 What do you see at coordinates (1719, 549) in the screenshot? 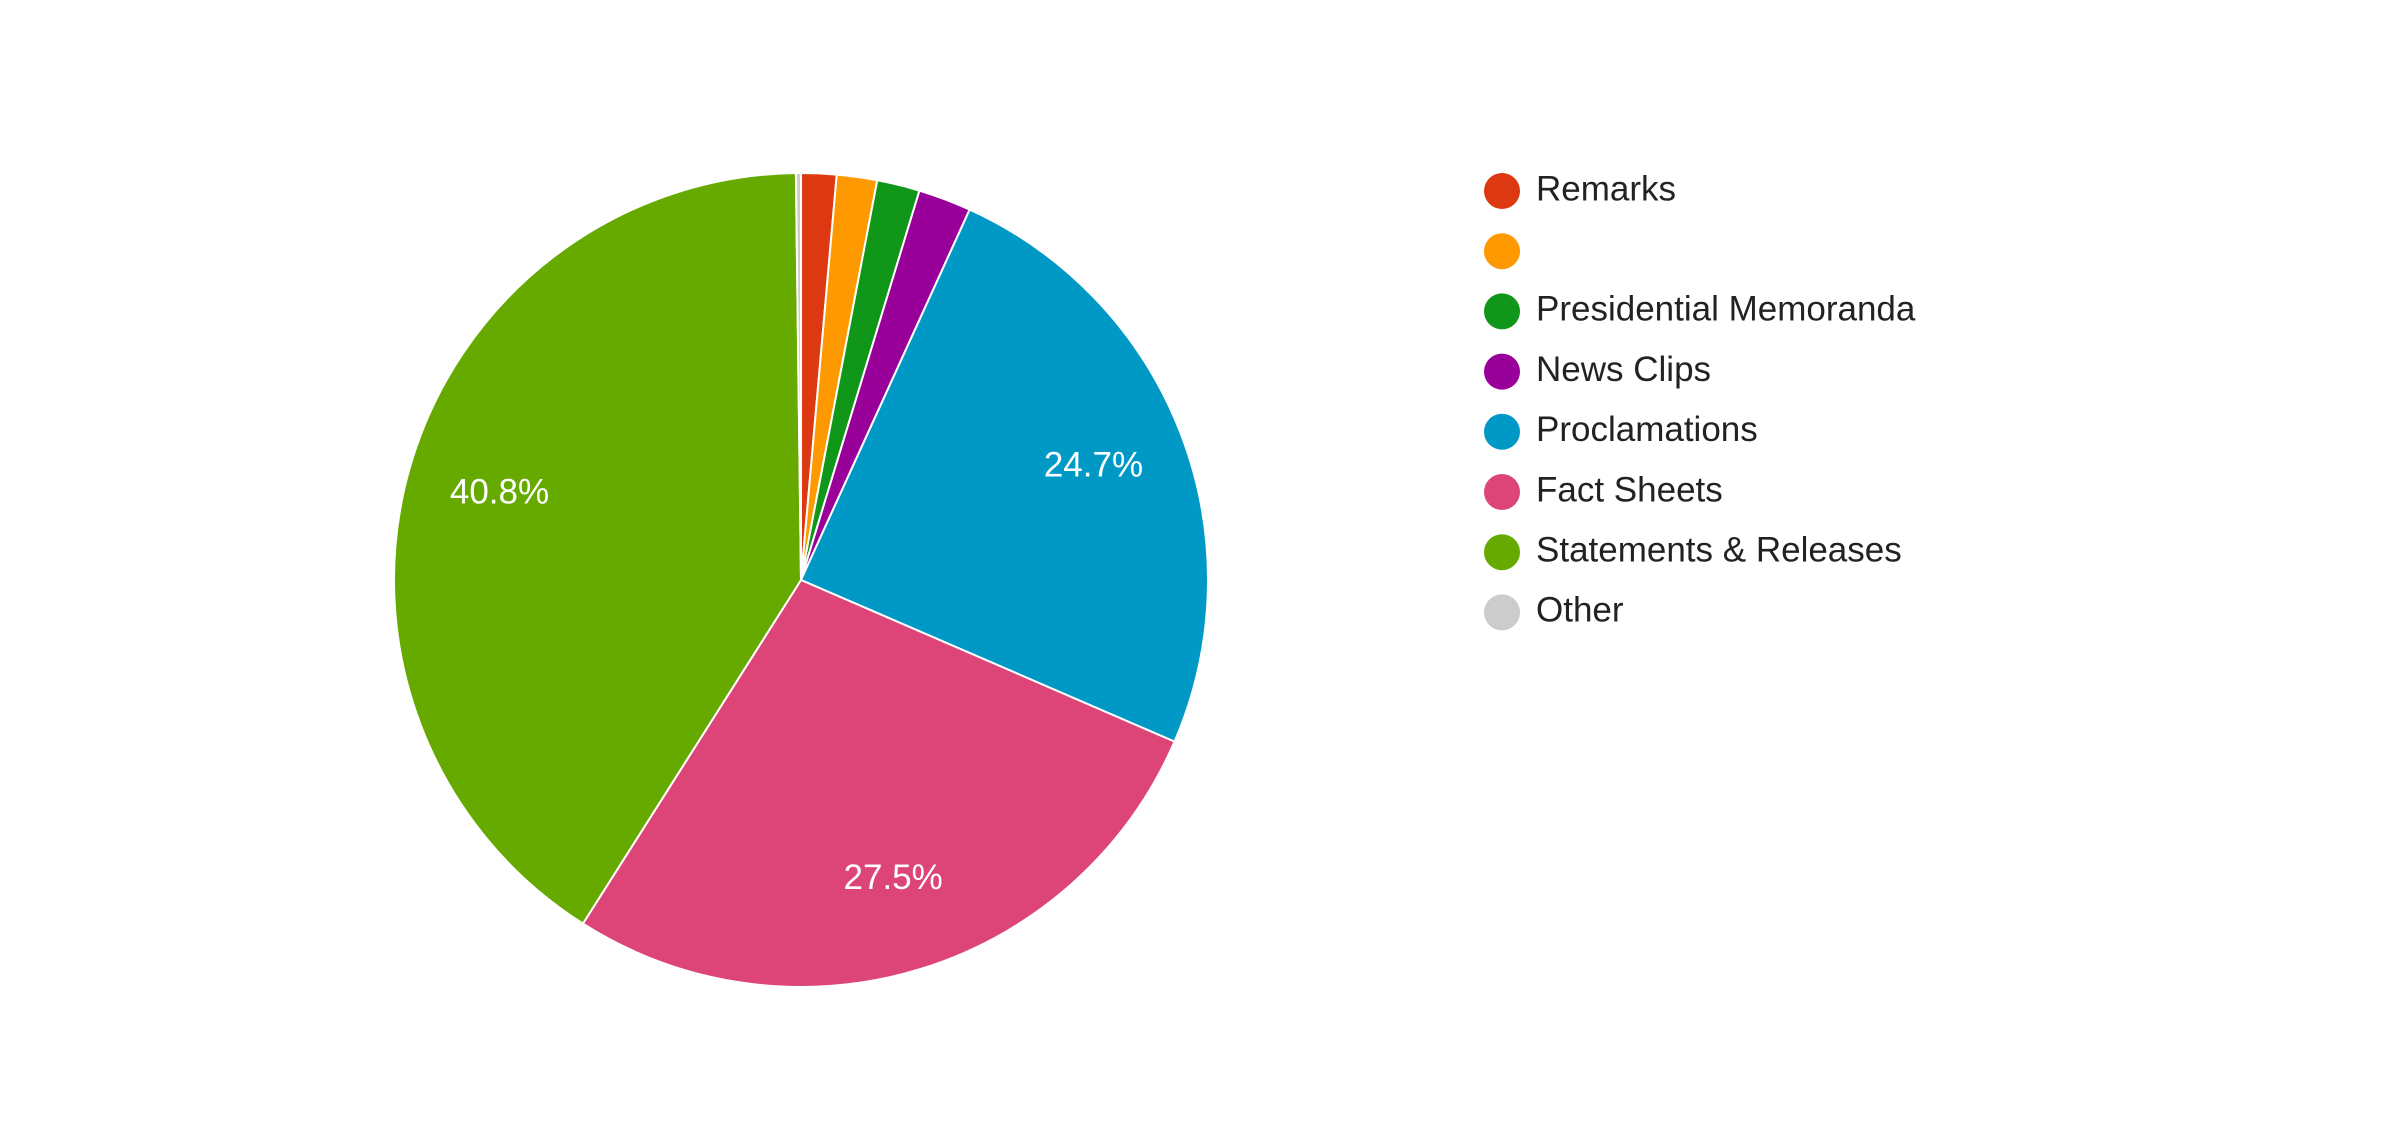
I see `legend-label: Statements & Releases` at bounding box center [1719, 549].